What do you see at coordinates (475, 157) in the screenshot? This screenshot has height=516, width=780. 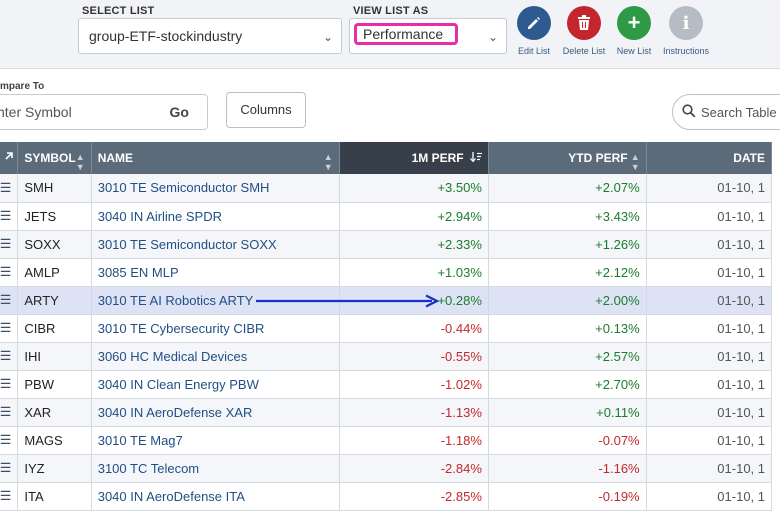 I see `sort-descending-icon` at bounding box center [475, 157].